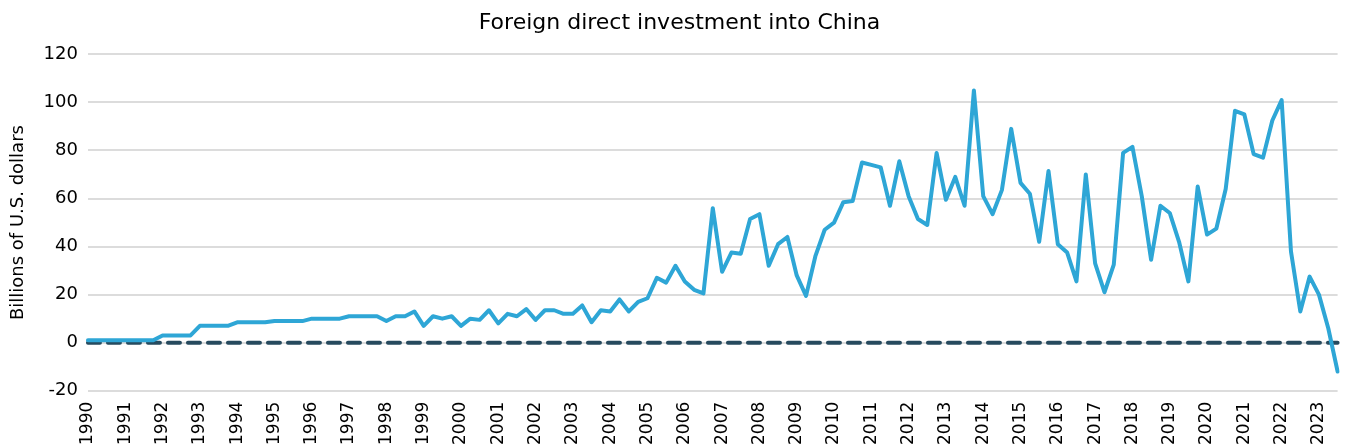  I want to click on y-tick-label: 0, so click(72, 341).